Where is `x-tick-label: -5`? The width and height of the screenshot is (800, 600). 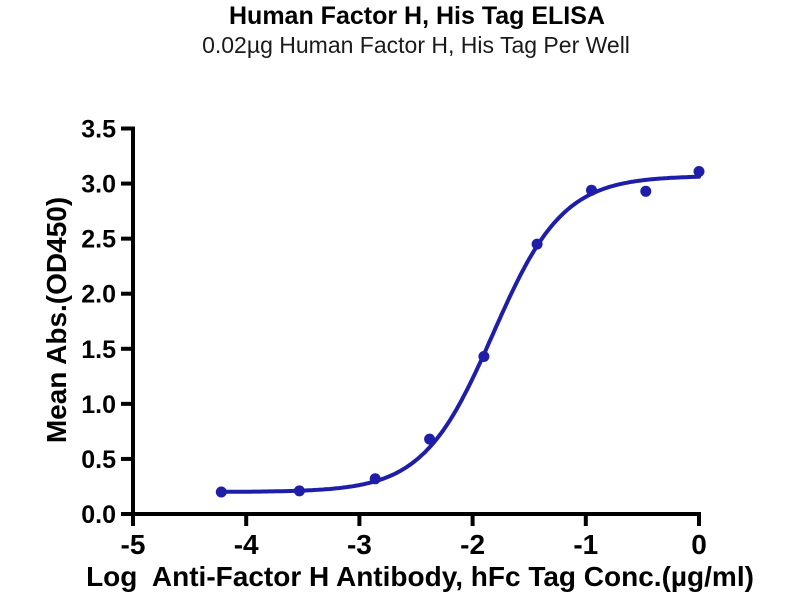
x-tick-label: -5 is located at coordinates (133, 544).